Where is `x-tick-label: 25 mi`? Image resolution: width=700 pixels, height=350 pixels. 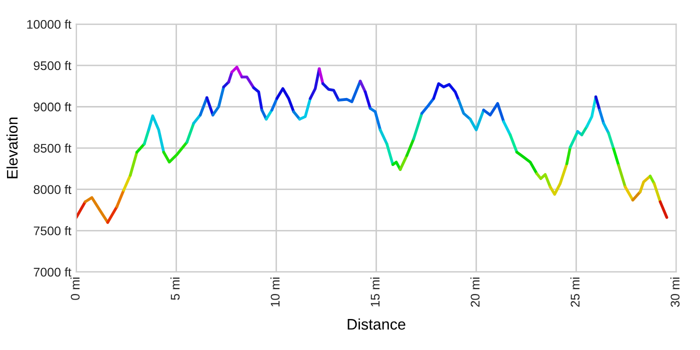 x-tick-label: 25 mi is located at coordinates (575, 292).